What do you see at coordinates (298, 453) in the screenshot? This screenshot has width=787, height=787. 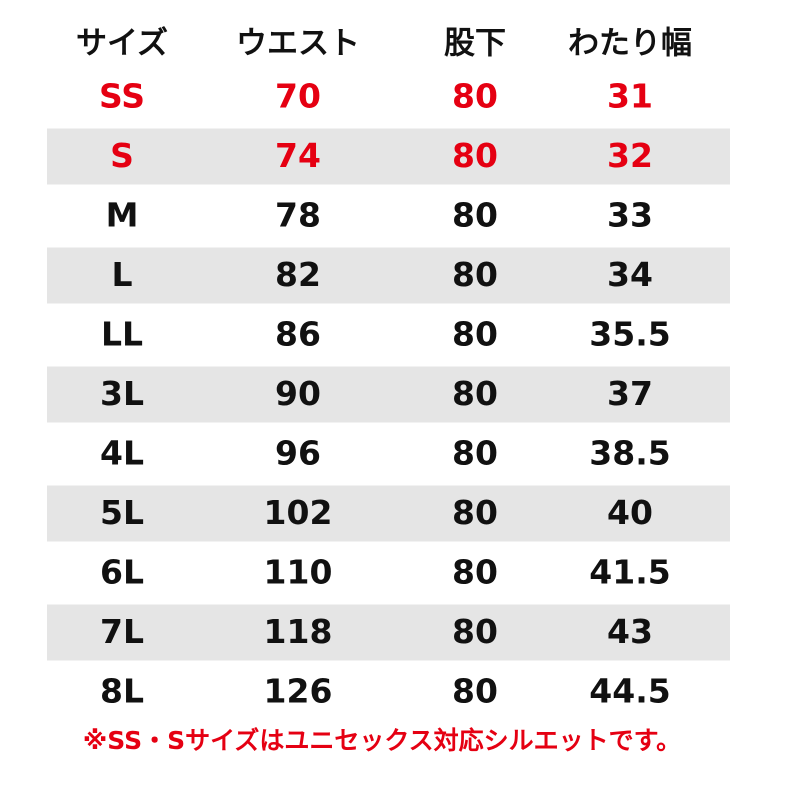 I see `table-cell: 96` at bounding box center [298, 453].